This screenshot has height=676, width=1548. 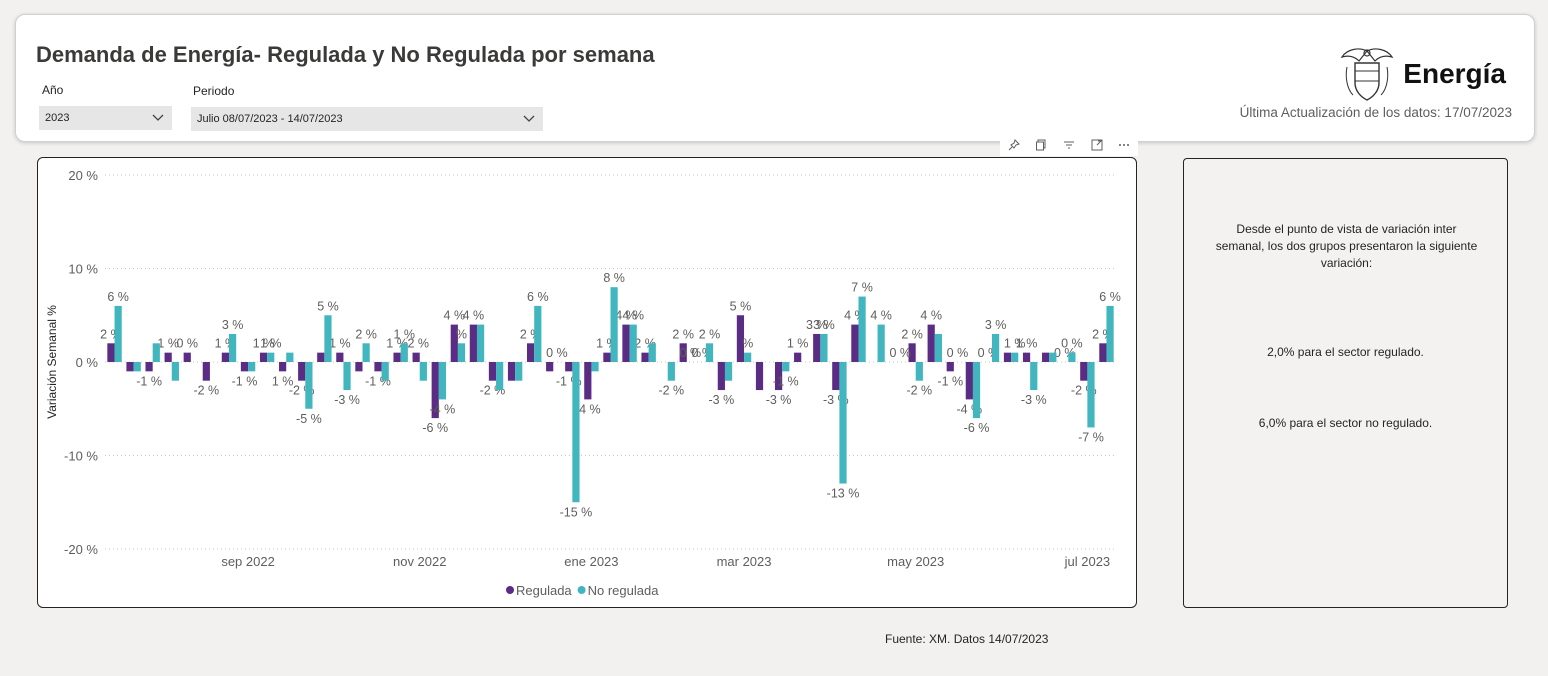 I want to click on brand-name: Energía, so click(x=1454, y=73).